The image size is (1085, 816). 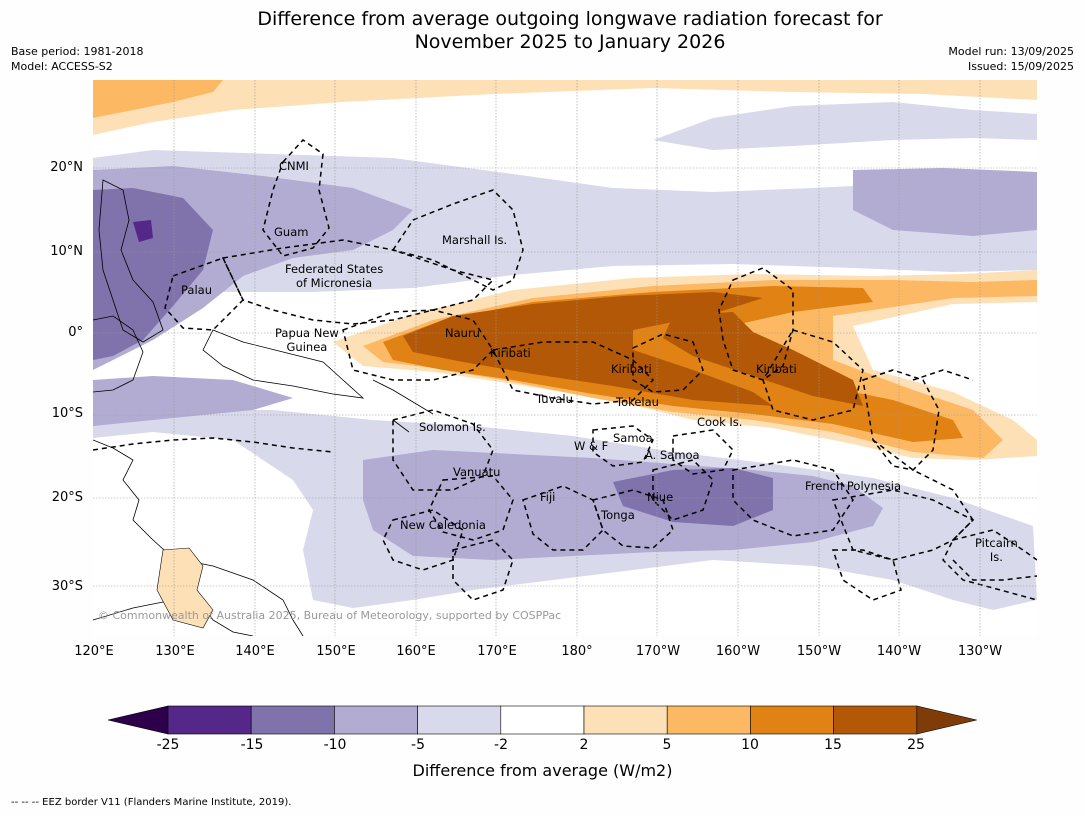 What do you see at coordinates (996, 557) in the screenshot?
I see `place-label-pitcairn-line2: Is.` at bounding box center [996, 557].